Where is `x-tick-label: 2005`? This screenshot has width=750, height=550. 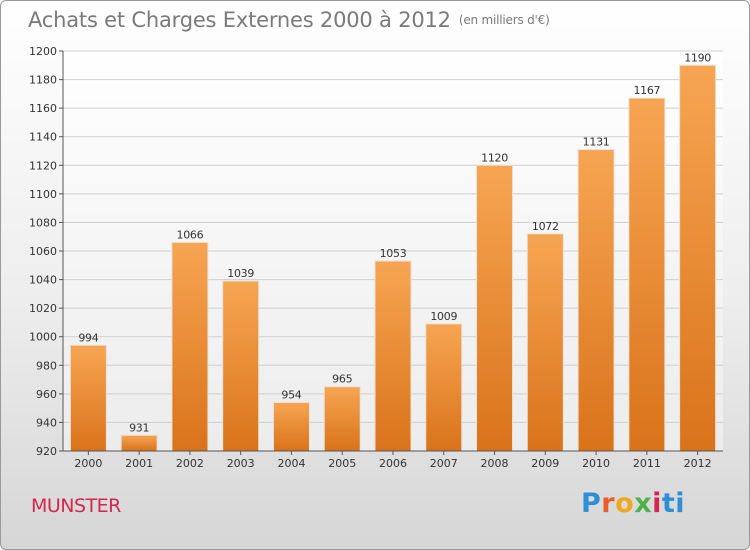
x-tick-label: 2005 is located at coordinates (342, 463).